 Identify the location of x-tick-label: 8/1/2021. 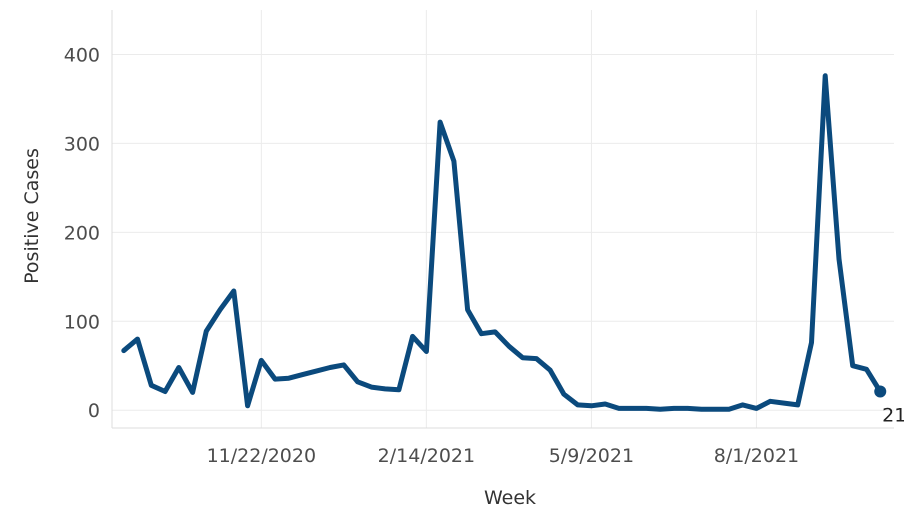
(756, 456).